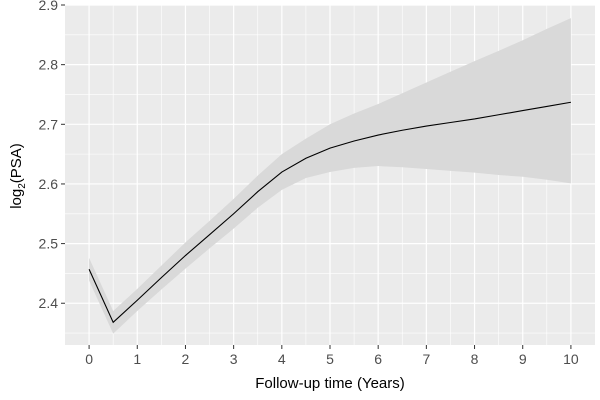  I want to click on x-tick-label: 4, so click(282, 359).